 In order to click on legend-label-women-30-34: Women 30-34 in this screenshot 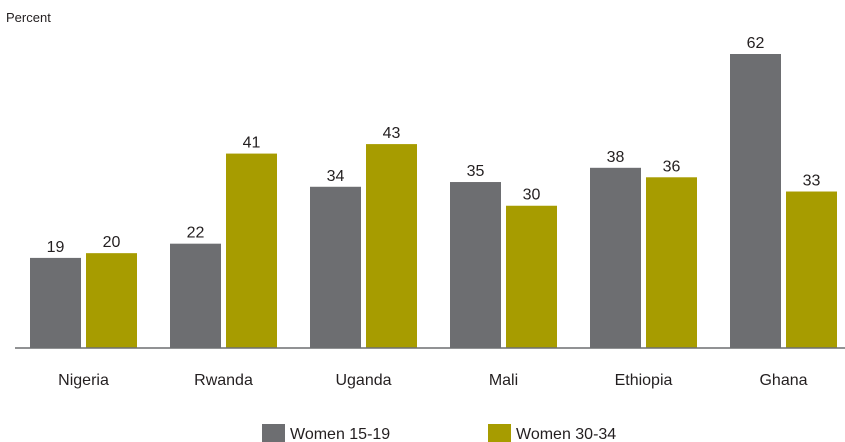, I will do `click(566, 434)`.